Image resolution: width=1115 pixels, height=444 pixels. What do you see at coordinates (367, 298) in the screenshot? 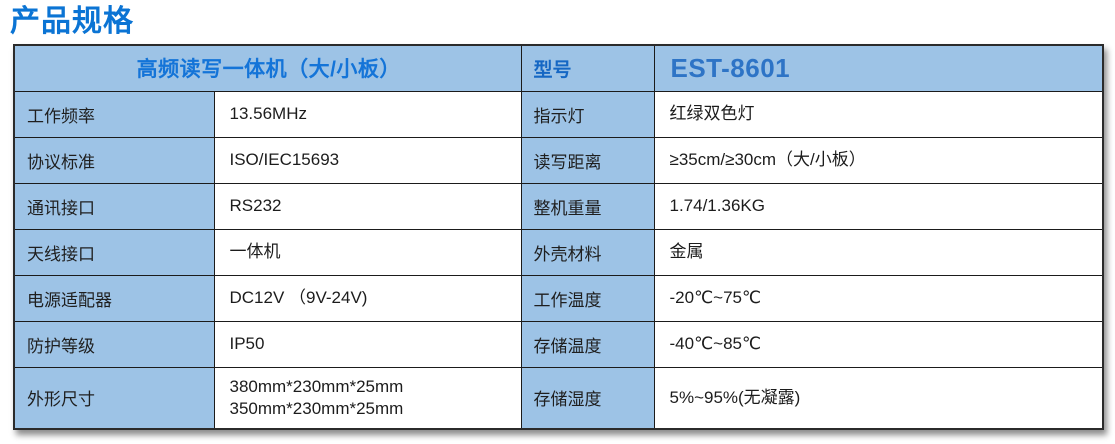
I see `spec-value-cell: DC12V （9V-24V)` at bounding box center [367, 298].